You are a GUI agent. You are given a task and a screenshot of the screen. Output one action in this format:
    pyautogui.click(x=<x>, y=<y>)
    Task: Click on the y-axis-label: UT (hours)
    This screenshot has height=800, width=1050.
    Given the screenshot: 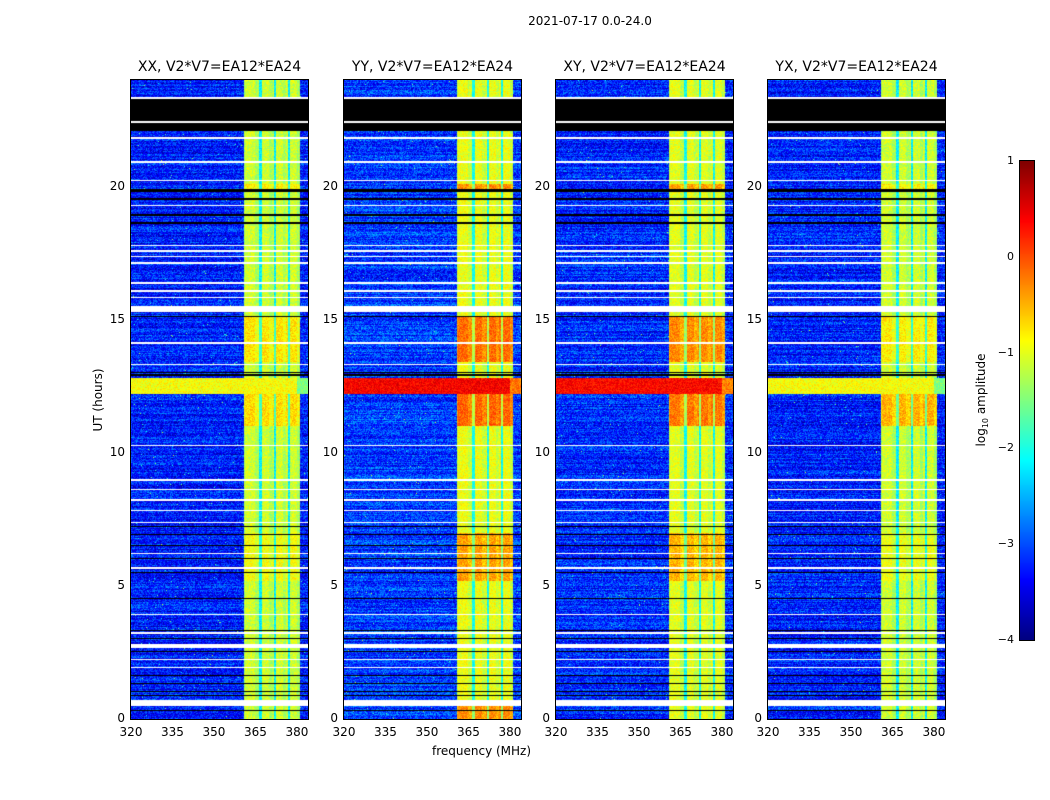 What is the action you would take?
    pyautogui.click(x=98, y=400)
    